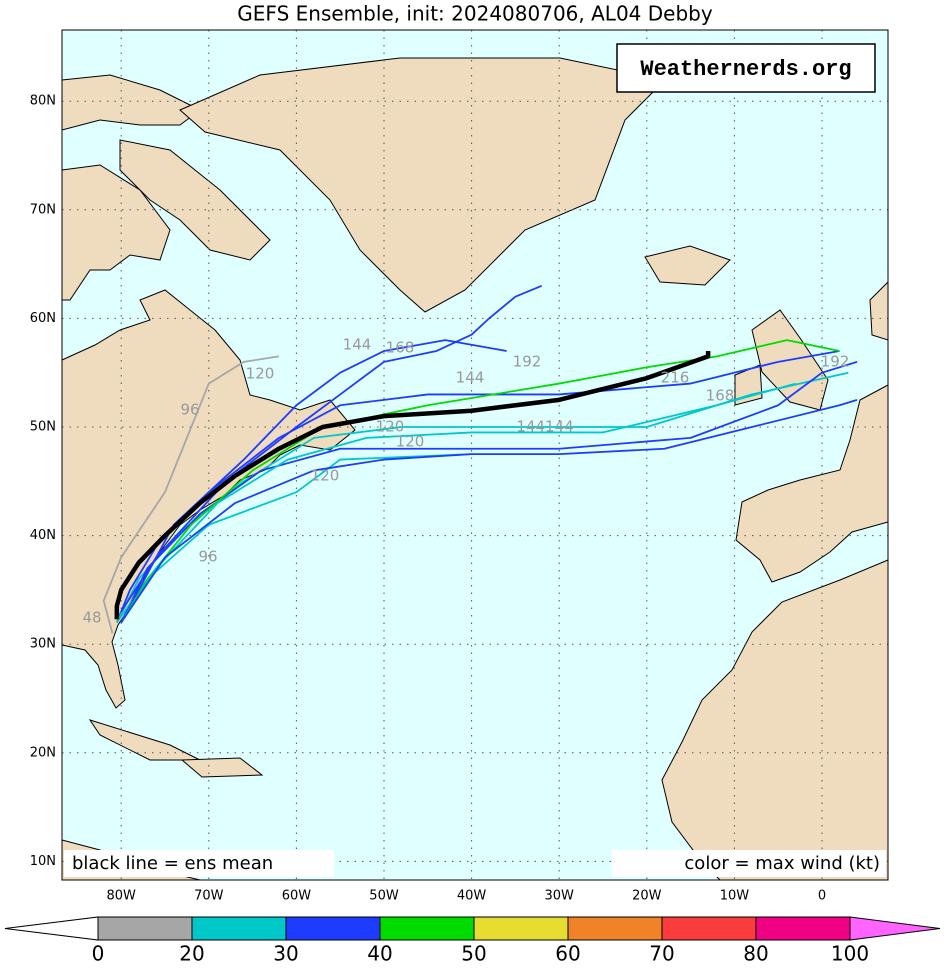 The width and height of the screenshot is (950, 969). What do you see at coordinates (472, 896) in the screenshot?
I see `x-tick-label: 40W` at bounding box center [472, 896].